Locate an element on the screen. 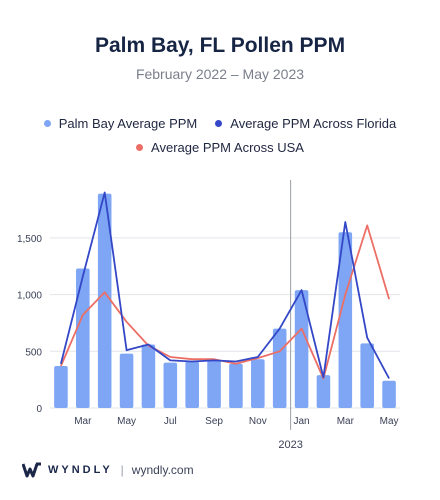 Image resolution: width=440 pixels, height=500 pixels. legend-second-row: Average PPM Across USA is located at coordinates (220, 147).